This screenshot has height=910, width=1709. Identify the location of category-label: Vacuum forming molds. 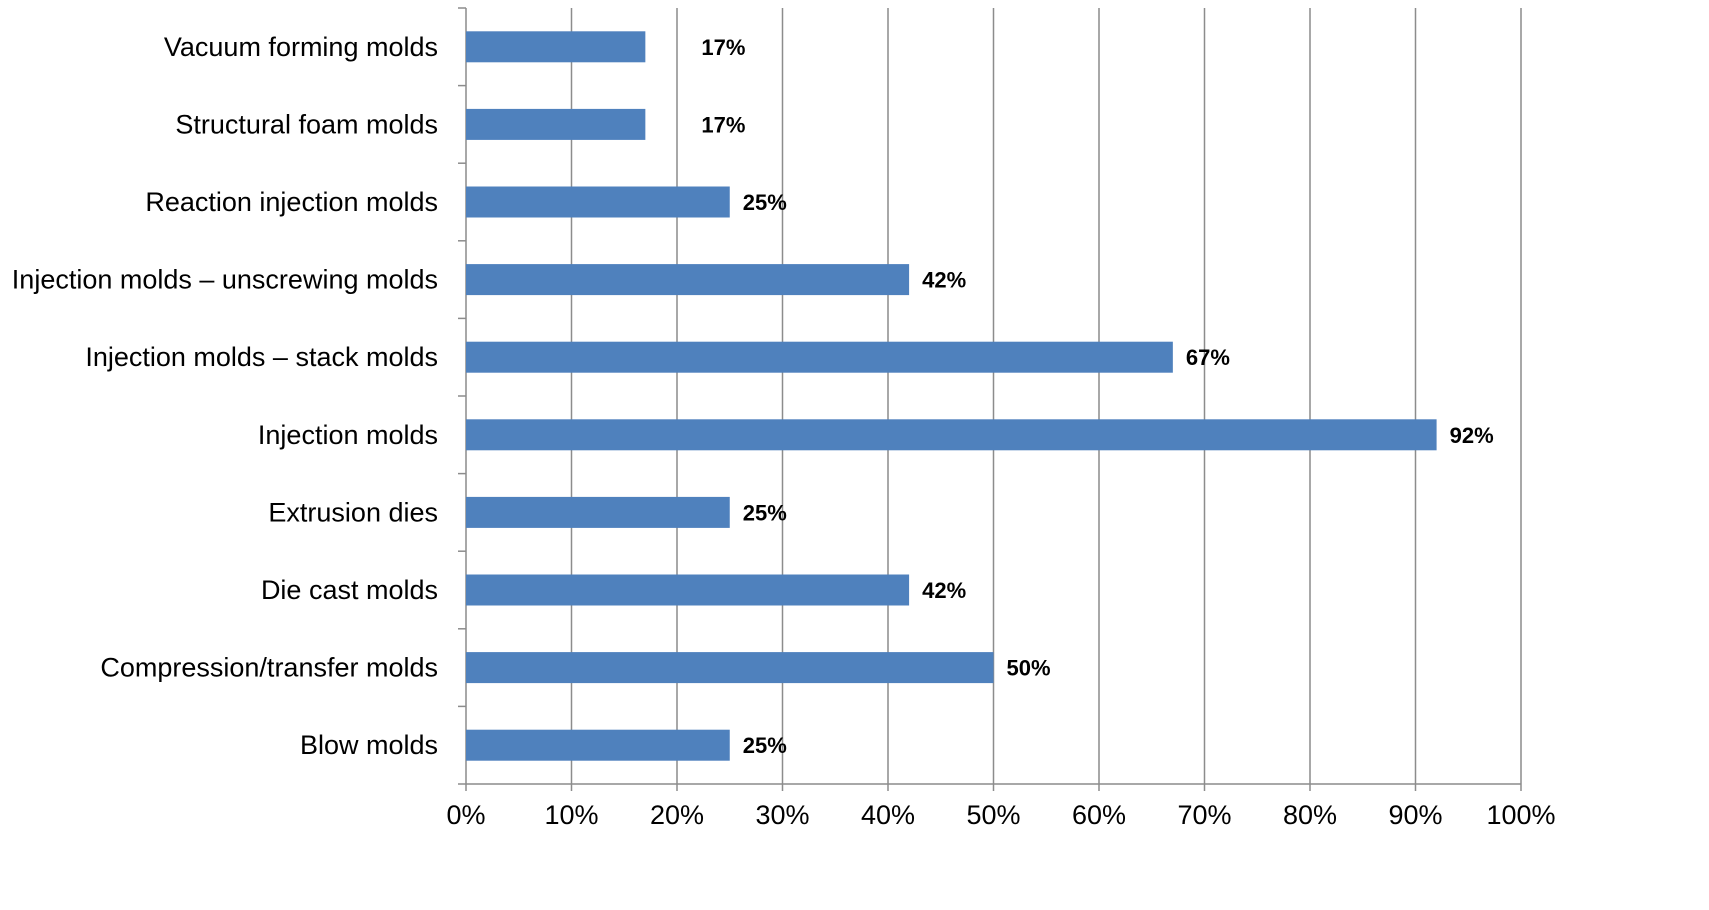
(301, 47).